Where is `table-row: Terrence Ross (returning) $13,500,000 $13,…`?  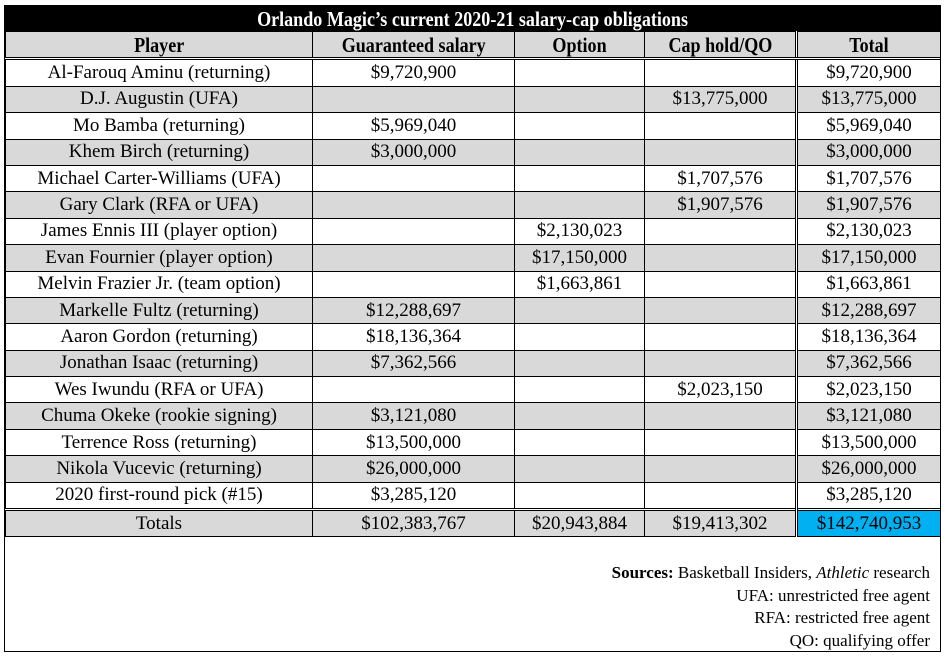 table-row: Terrence Ross (returning) $13,500,000 $13,… is located at coordinates (473, 442).